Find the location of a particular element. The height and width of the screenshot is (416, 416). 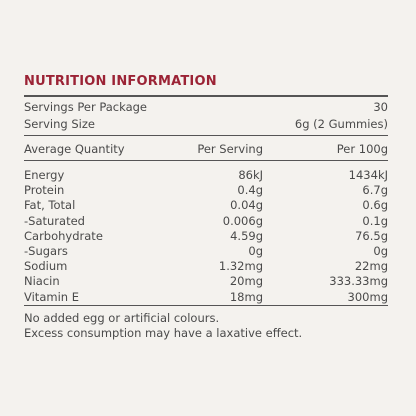

table-header: Per Serving is located at coordinates (230, 149).